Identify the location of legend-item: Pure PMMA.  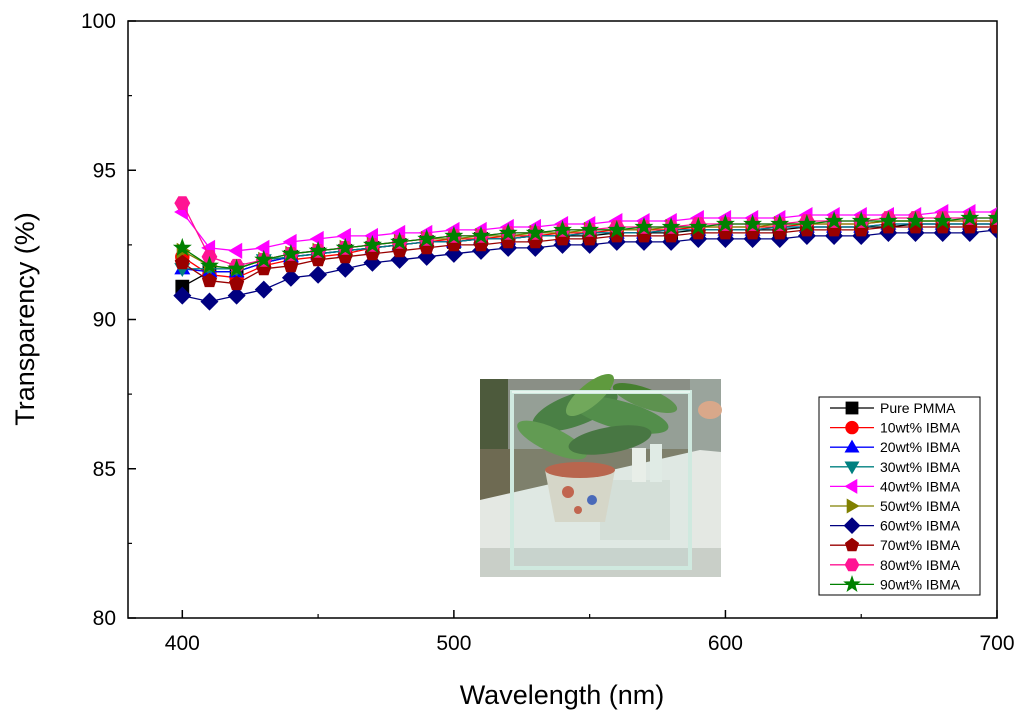
(893, 408).